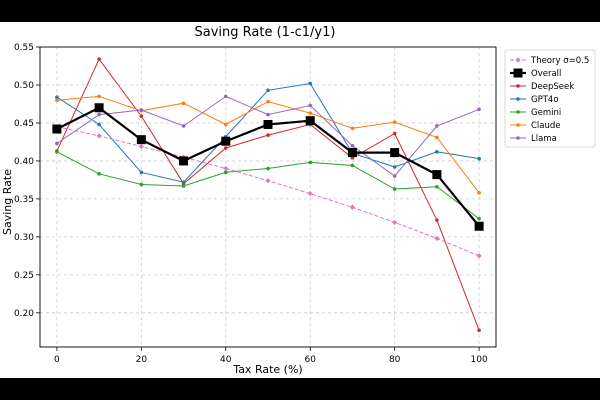  Describe the element at coordinates (24, 200) in the screenshot. I see `y-tick-label: 0.35` at that location.